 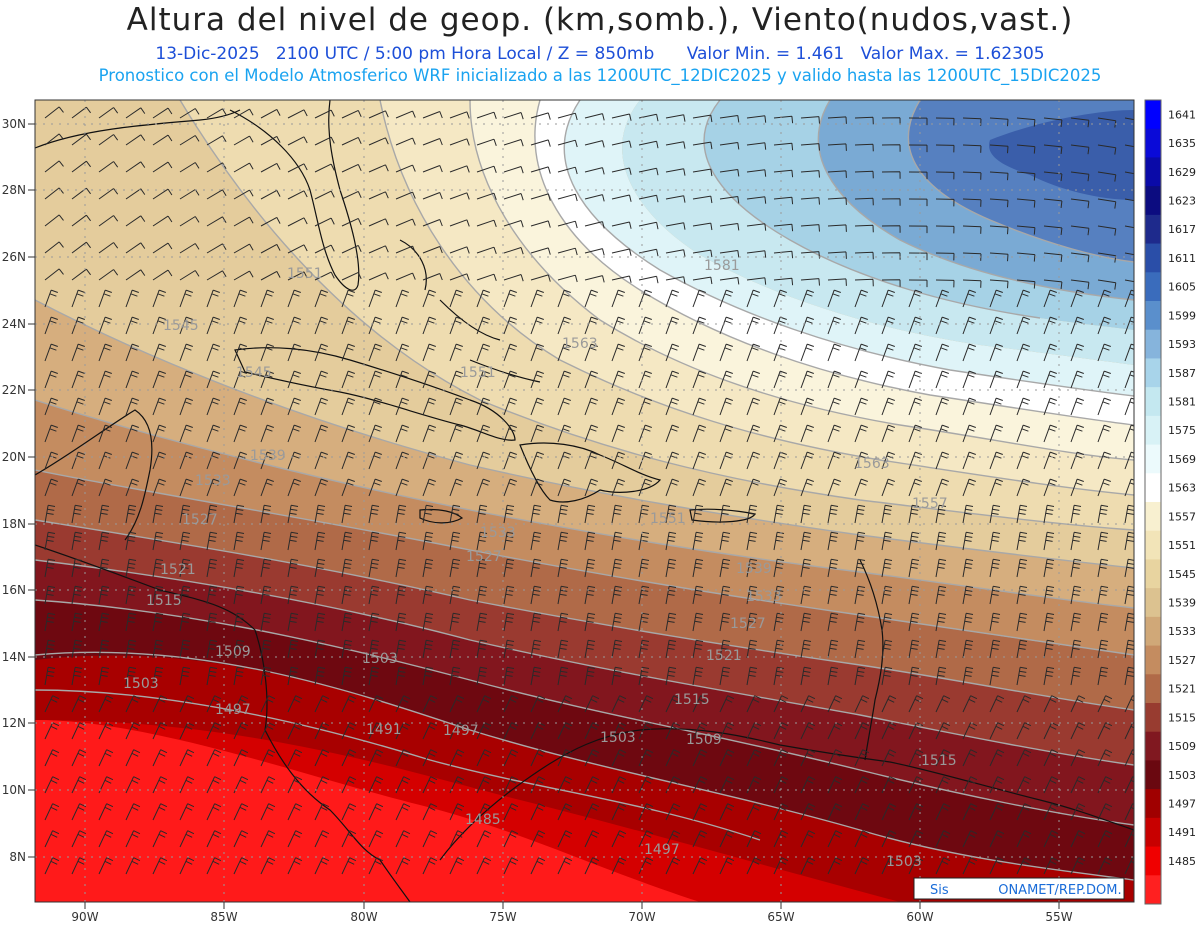 What do you see at coordinates (14, 324) in the screenshot?
I see `lat-label: 24N` at bounding box center [14, 324].